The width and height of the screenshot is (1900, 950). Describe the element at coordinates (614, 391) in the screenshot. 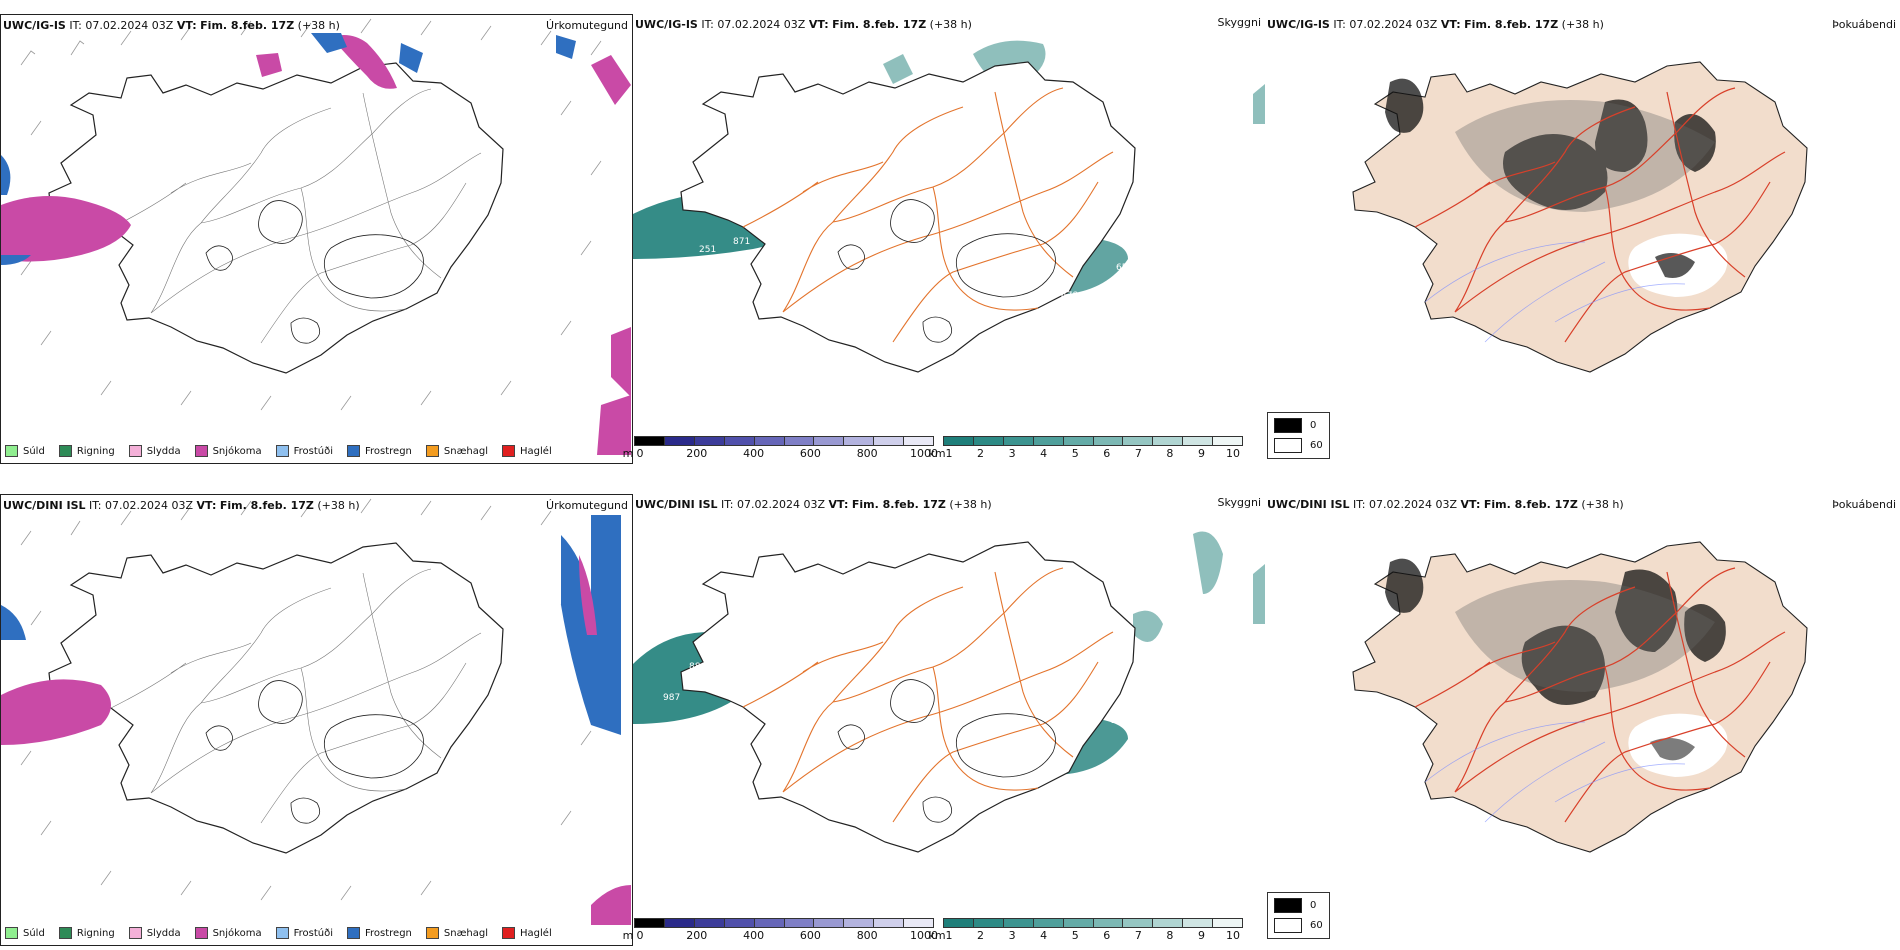

I see `snow-east-edge` at that location.